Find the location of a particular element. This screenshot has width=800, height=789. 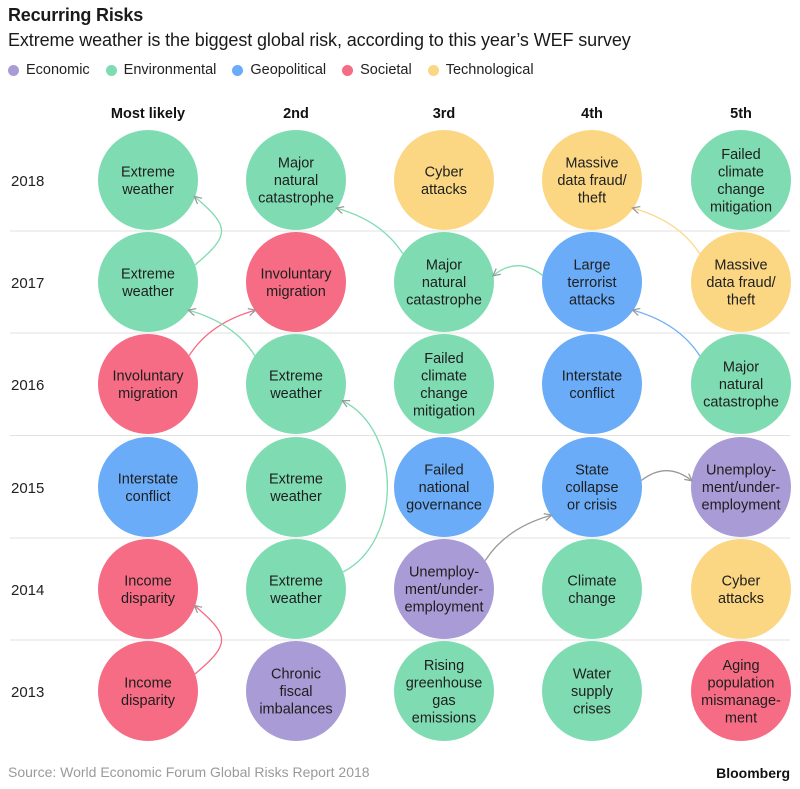

legend-item: Technological is located at coordinates (480, 70).